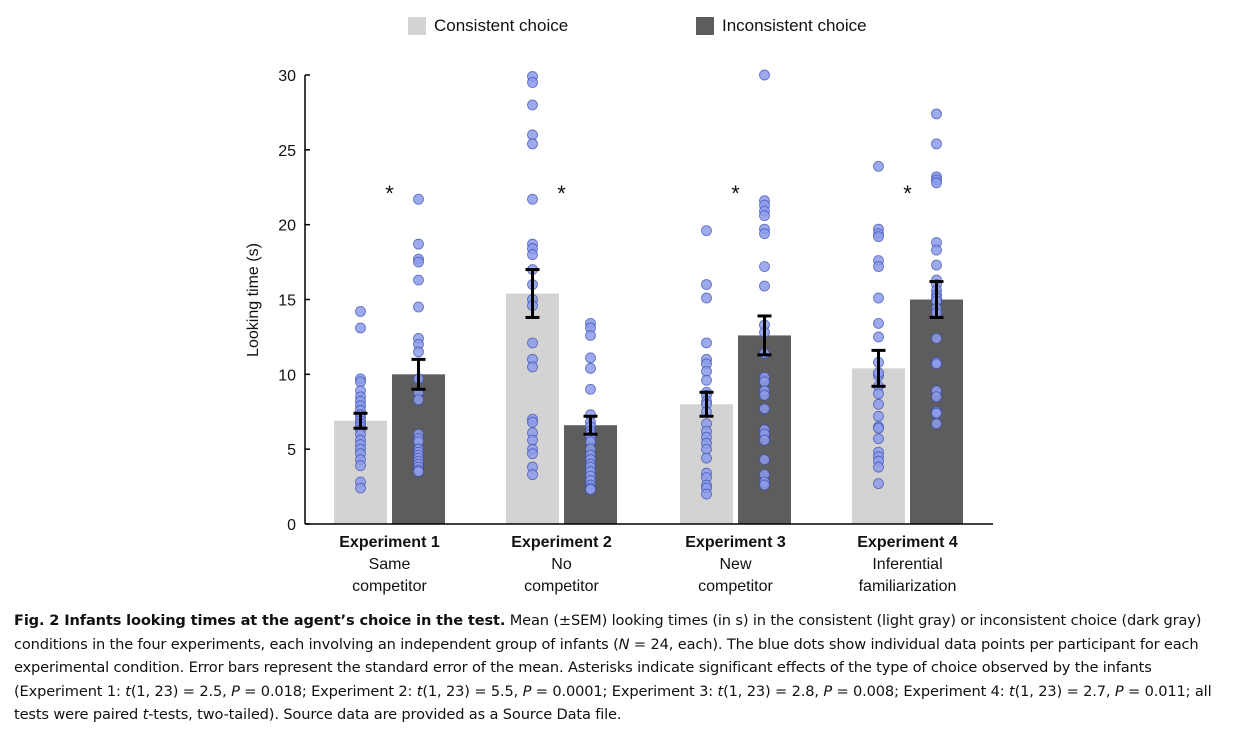 The image size is (1242, 744). I want to click on error-bar-inconsistent-exp2, so click(590, 425).